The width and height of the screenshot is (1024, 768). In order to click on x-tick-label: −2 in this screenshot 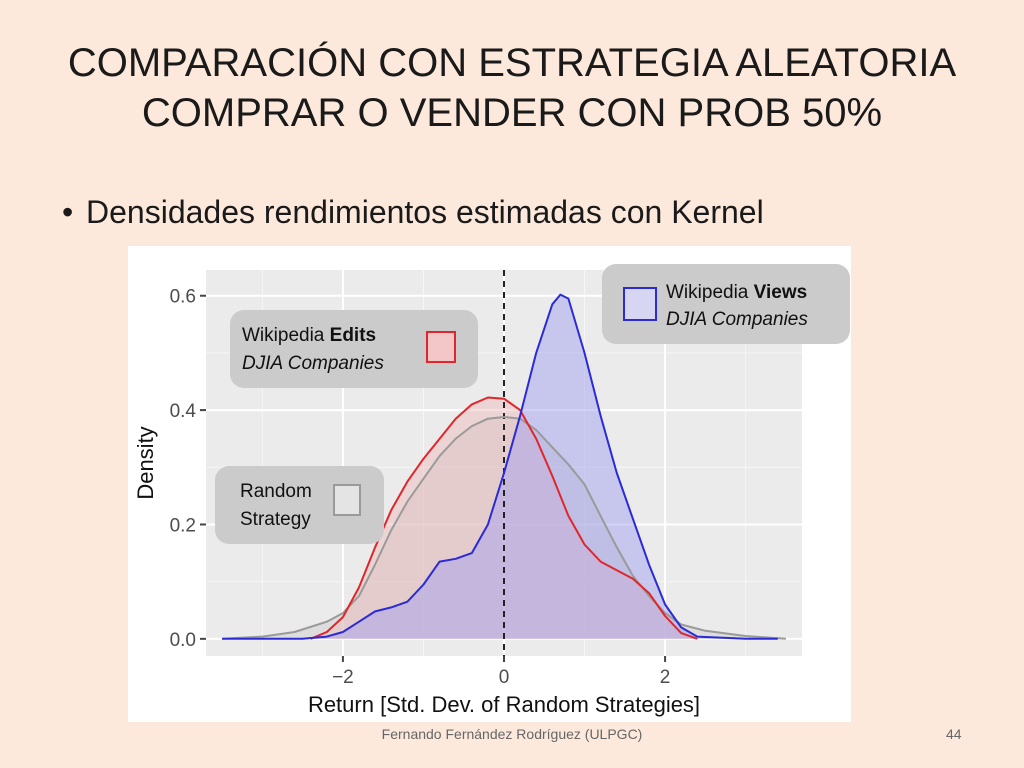, I will do `click(343, 677)`.